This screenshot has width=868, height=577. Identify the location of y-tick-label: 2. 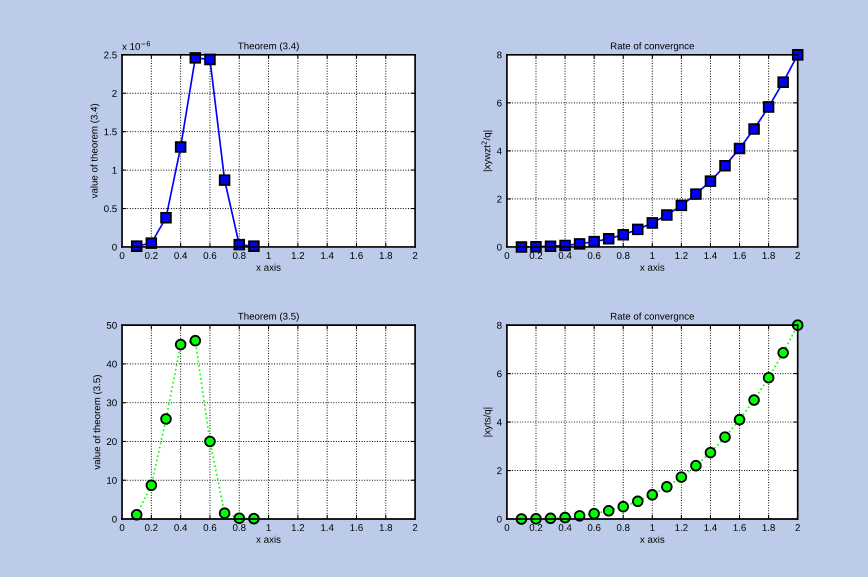
(499, 470).